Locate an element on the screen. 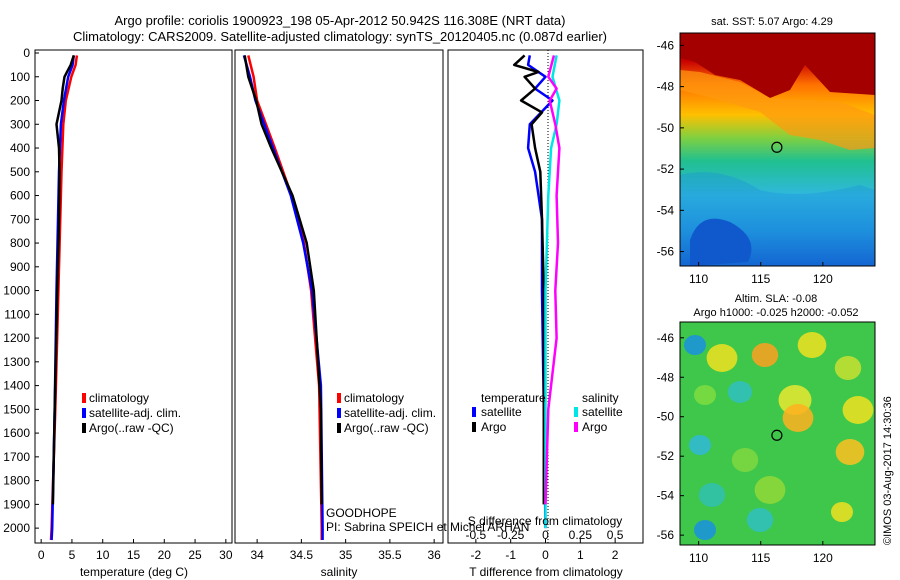 The image size is (900, 580). s-difference-x-ticks: -0.5 -0.25 0 0.25 0.5 is located at coordinates (545, 535).